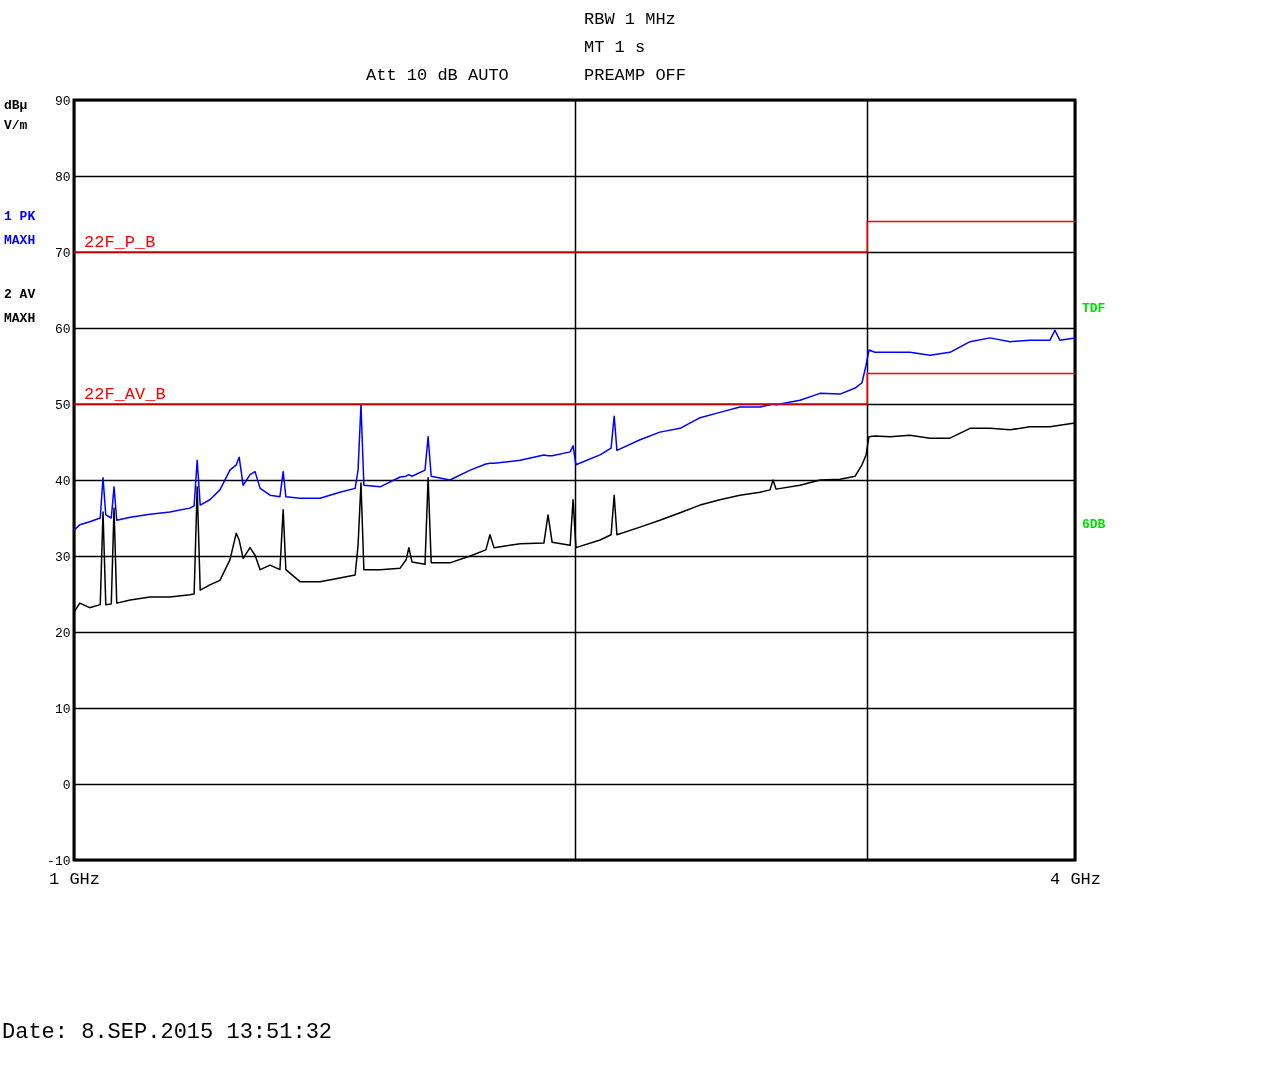 This screenshot has height=1080, width=1278. I want to click on y-tick-label: 50, so click(62, 405).